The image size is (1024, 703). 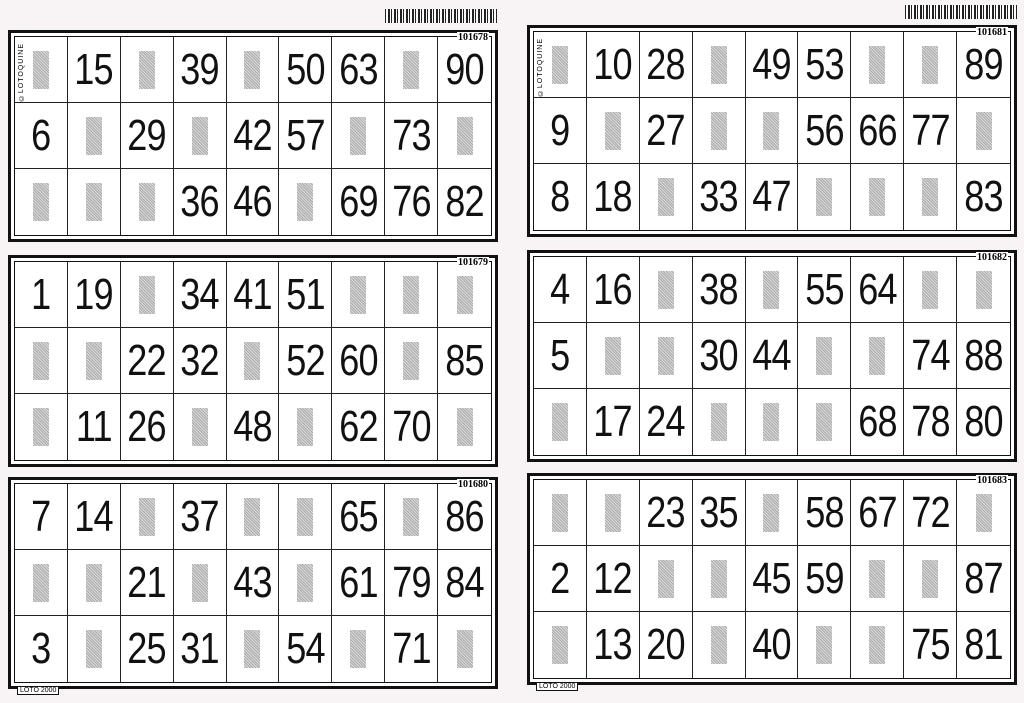 I want to click on number: 57, so click(x=305, y=135).